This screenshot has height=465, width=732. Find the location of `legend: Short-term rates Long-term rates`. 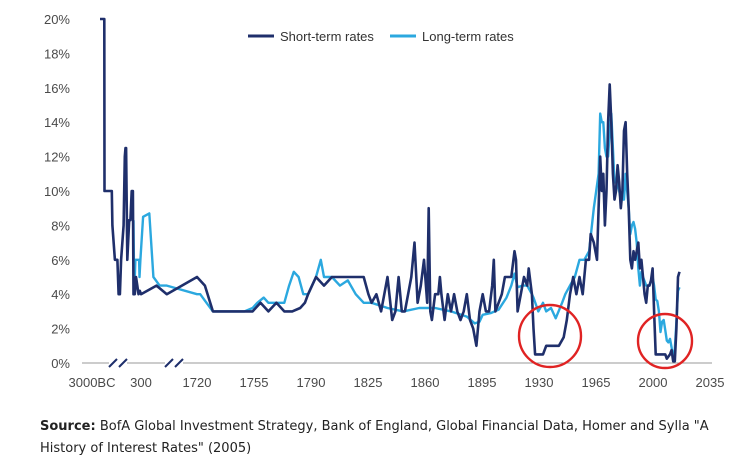

legend: Short-term rates Long-term rates is located at coordinates (381, 36).